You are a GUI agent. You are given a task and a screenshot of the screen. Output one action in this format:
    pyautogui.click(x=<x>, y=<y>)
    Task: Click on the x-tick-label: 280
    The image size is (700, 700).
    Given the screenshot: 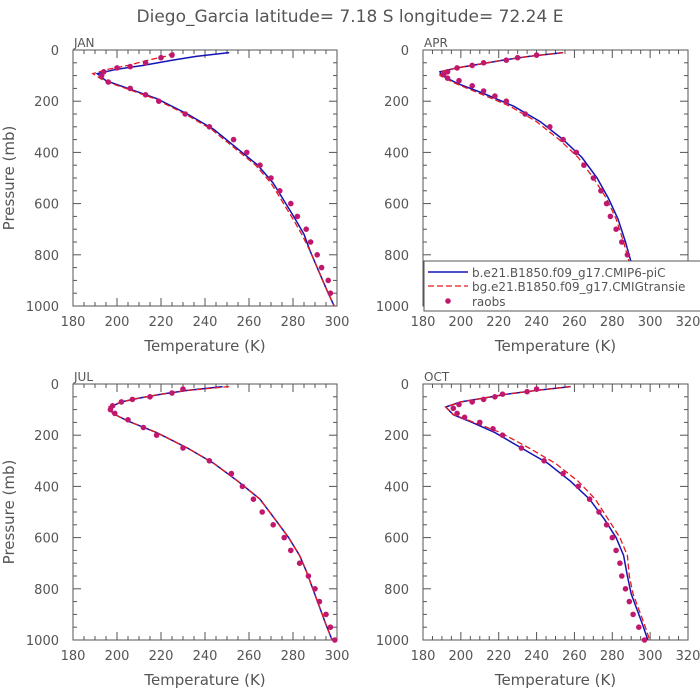 What is the action you would take?
    pyautogui.click(x=293, y=322)
    